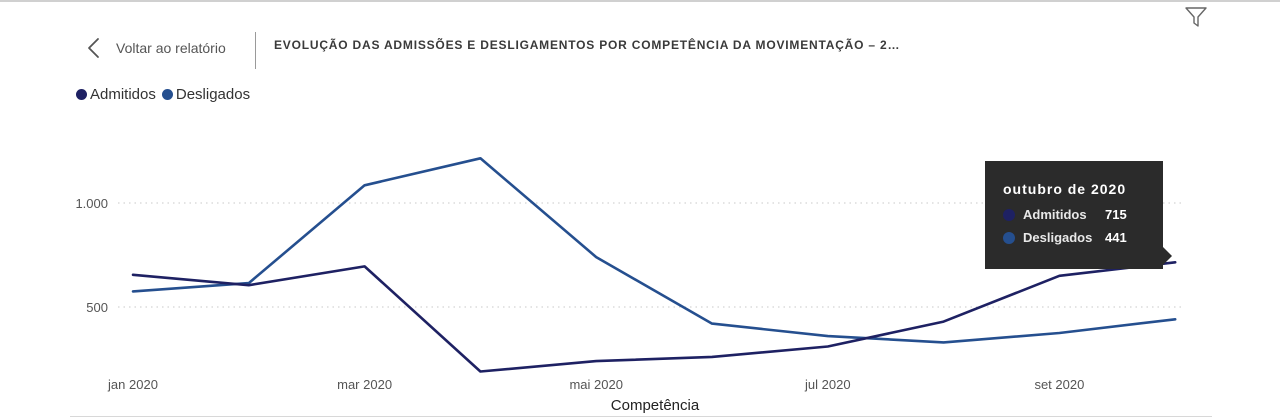  What do you see at coordinates (213, 94) in the screenshot?
I see `legend-label-desligados: Desligados` at bounding box center [213, 94].